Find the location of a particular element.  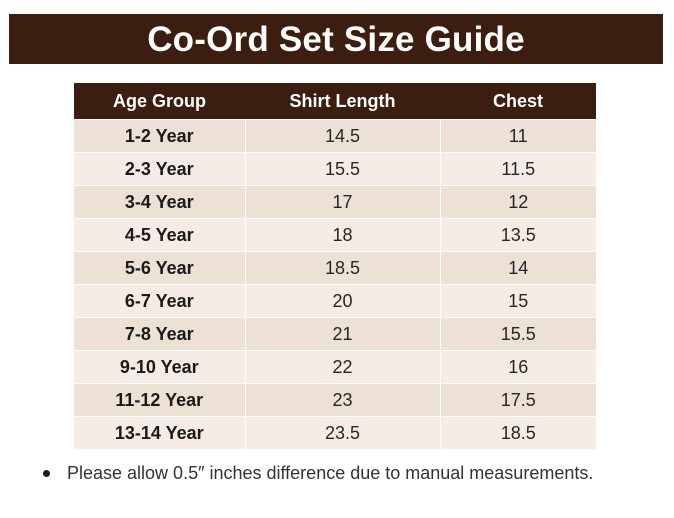

age-group-cell: 3-4 Year is located at coordinates (160, 202).